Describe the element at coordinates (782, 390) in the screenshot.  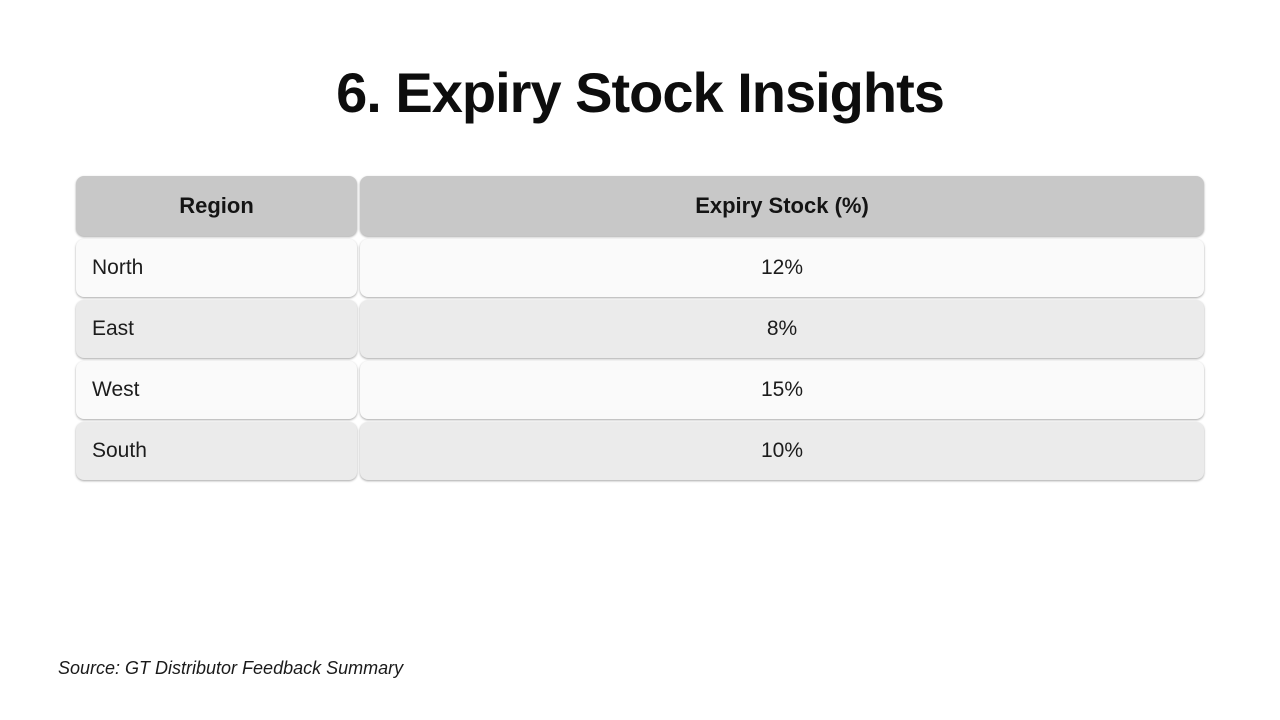
I see `table-cell-value-west: 15%` at that location.